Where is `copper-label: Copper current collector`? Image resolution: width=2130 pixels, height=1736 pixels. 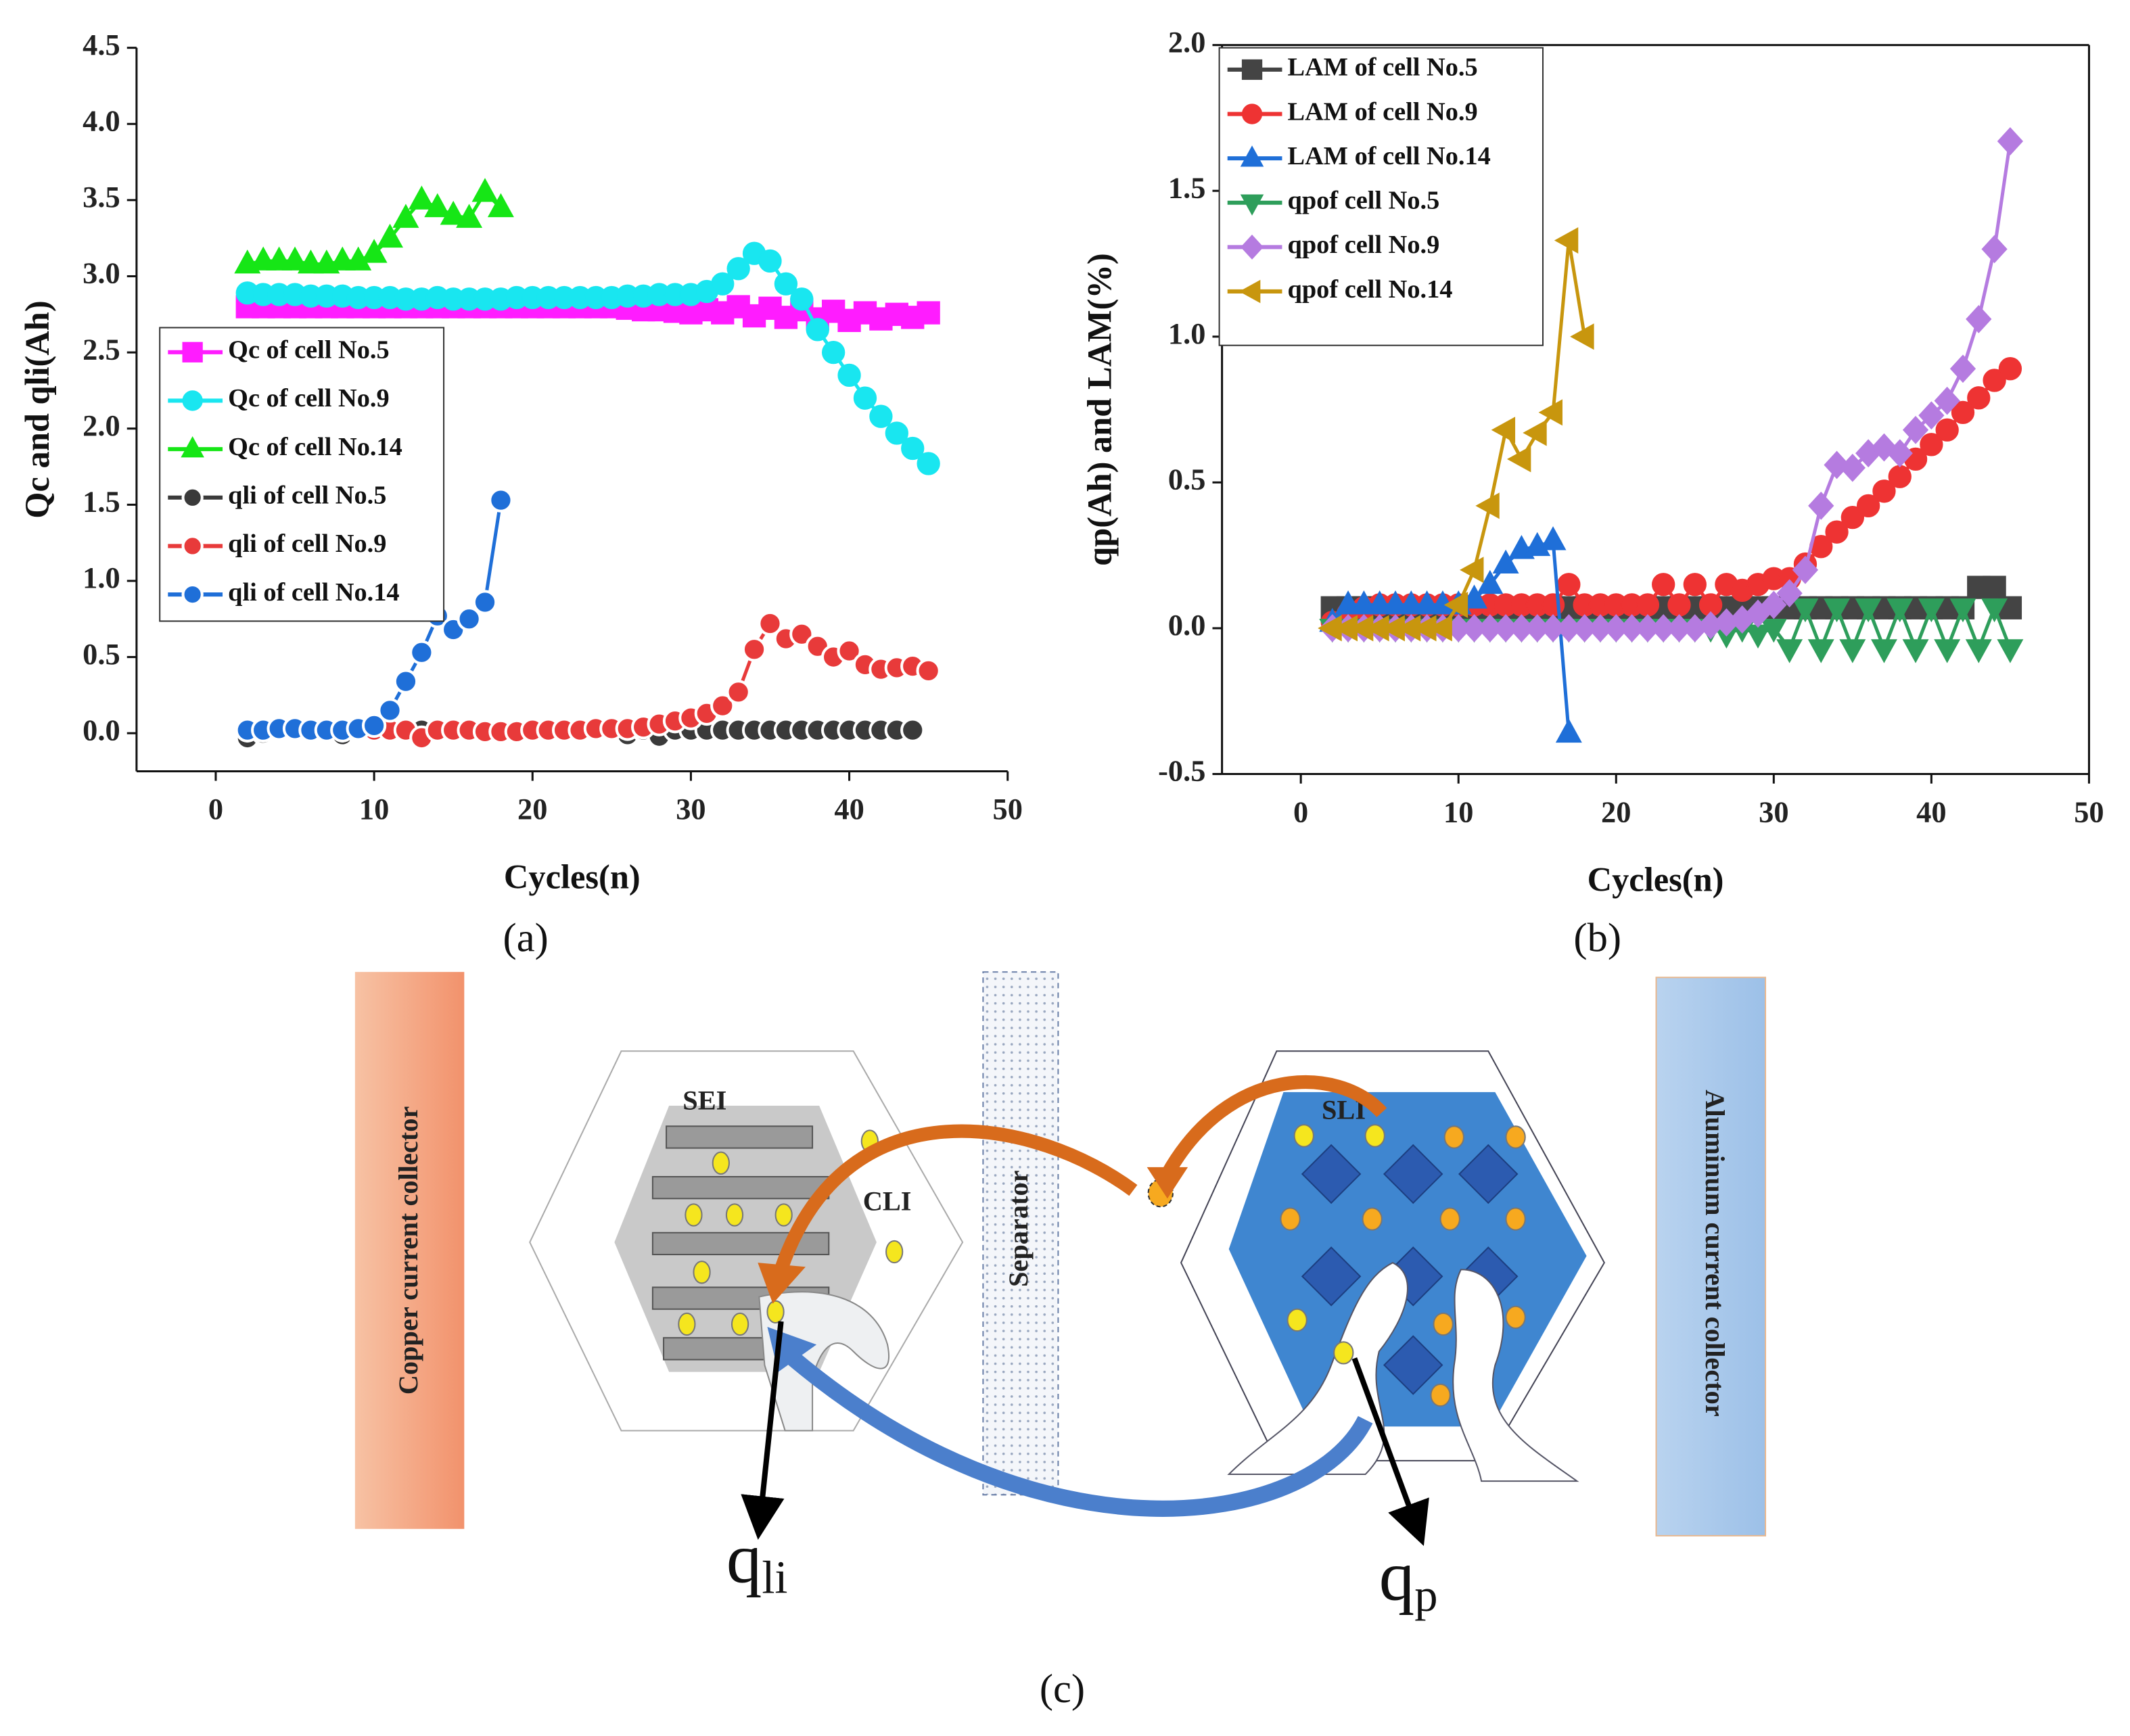 copper-label: Copper current collector is located at coordinates (408, 1250).